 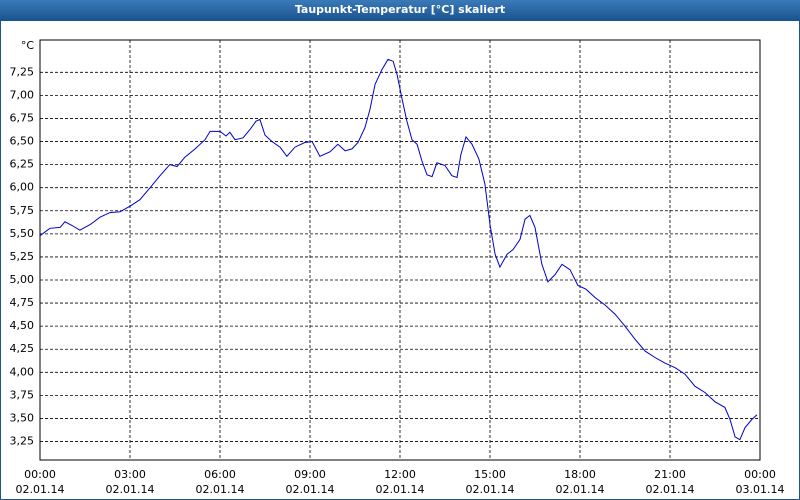 What do you see at coordinates (22, 279) in the screenshot?
I see `y-tick-label: 5,00` at bounding box center [22, 279].